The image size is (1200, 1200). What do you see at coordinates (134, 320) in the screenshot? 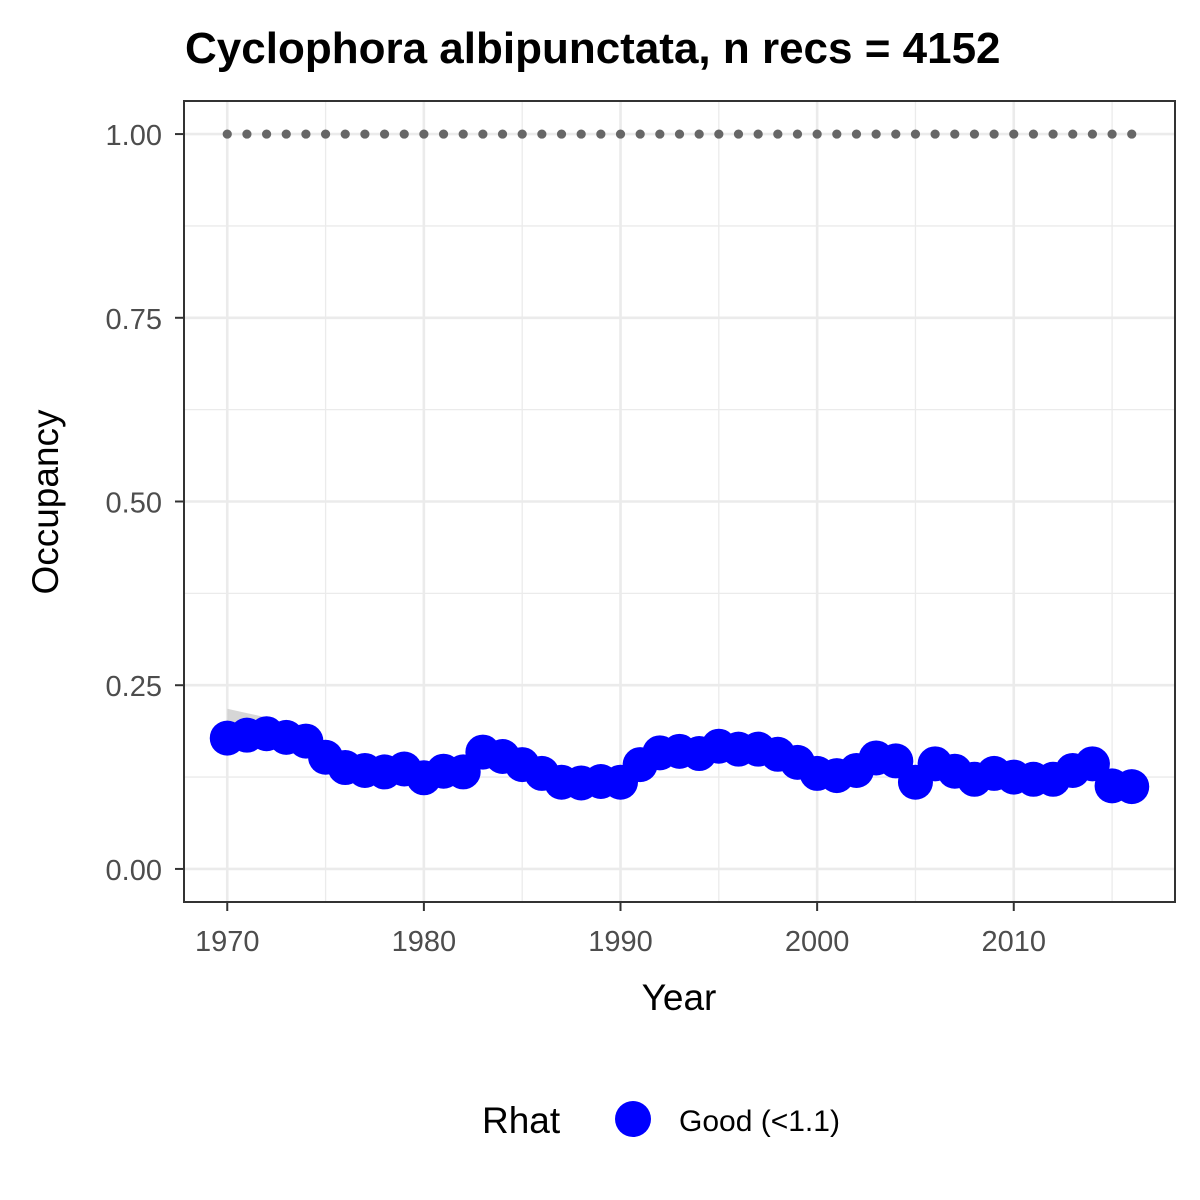
I see `y-tick-label: 0.75` at bounding box center [134, 320].